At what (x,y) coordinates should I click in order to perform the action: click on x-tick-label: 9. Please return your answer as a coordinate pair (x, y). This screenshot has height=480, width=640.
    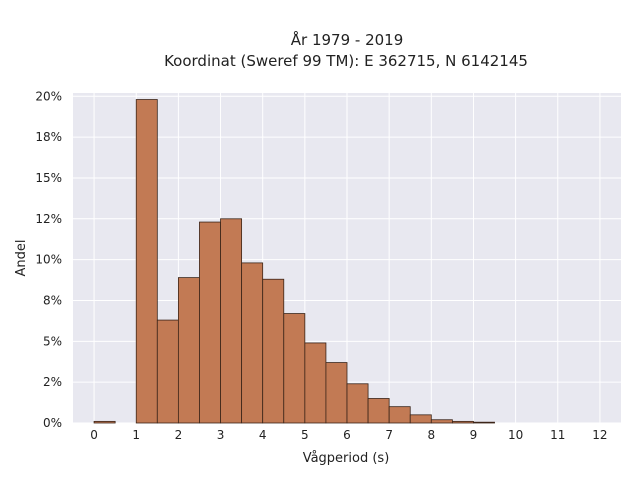
    Looking at the image, I should click on (474, 435).